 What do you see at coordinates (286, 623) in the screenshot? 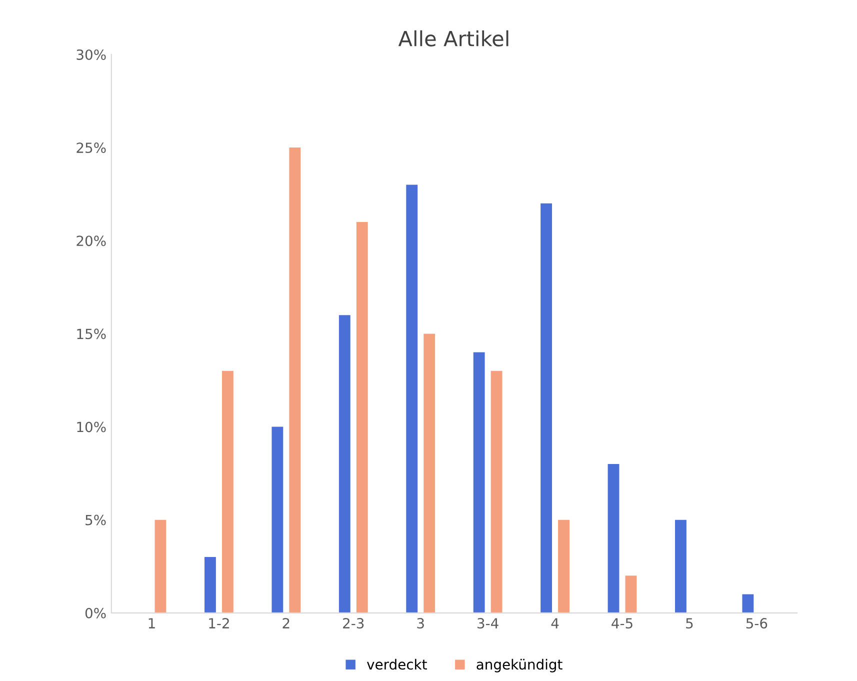
I see `x-tick-label: 2` at bounding box center [286, 623].